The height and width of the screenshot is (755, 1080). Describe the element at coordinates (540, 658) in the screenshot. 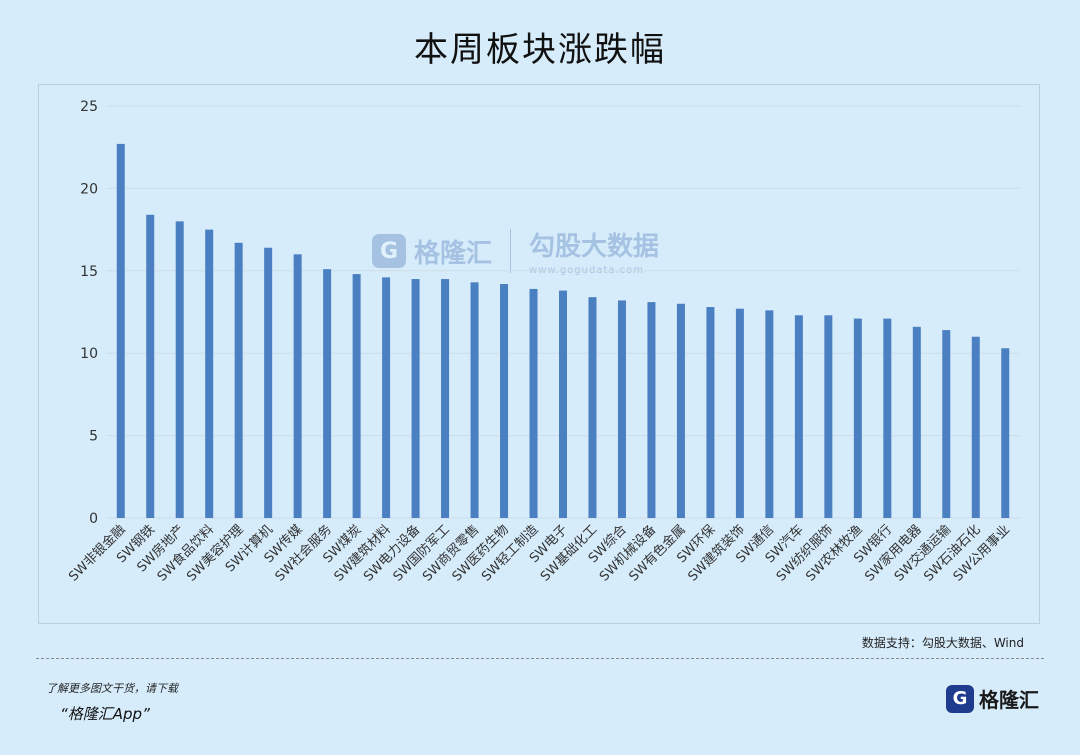

I see `footer-divider` at that location.